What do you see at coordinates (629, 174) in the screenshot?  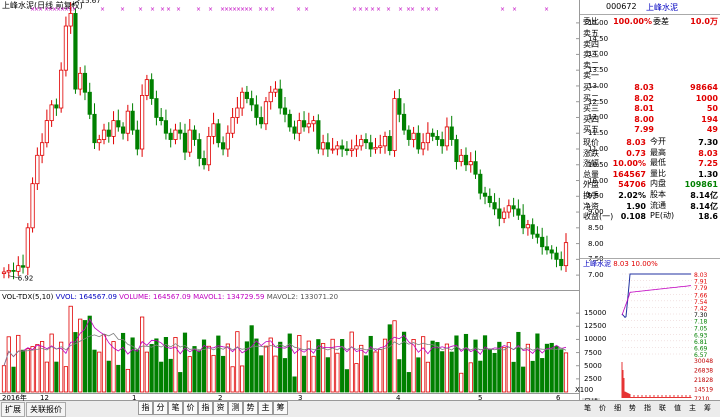 I see `quote-total-volume-value: 164567` at bounding box center [629, 174].